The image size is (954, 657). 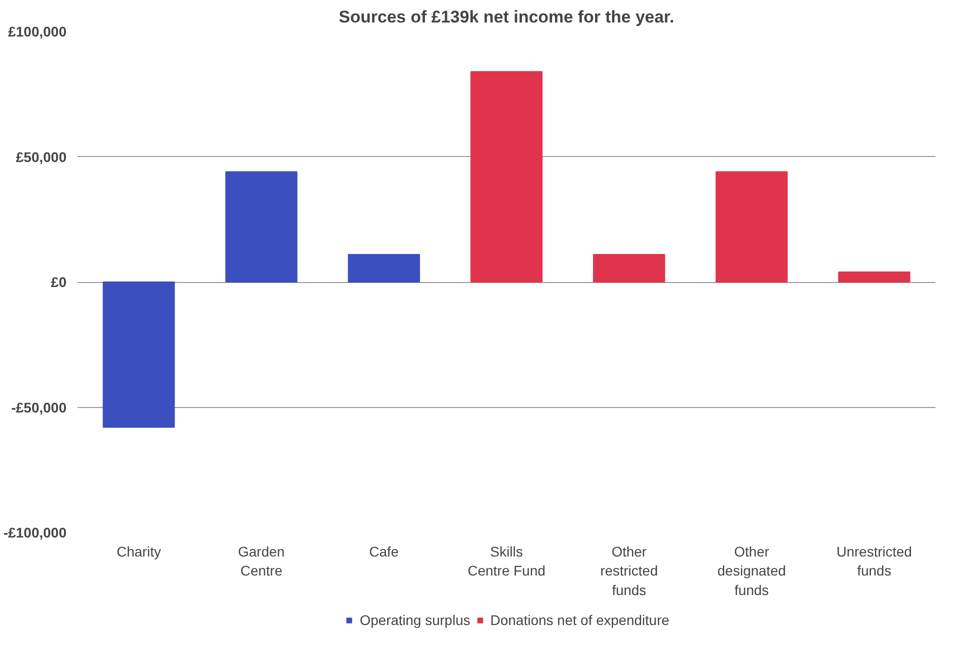 What do you see at coordinates (39, 407) in the screenshot?
I see `y-tick-label: -£50,000` at bounding box center [39, 407].